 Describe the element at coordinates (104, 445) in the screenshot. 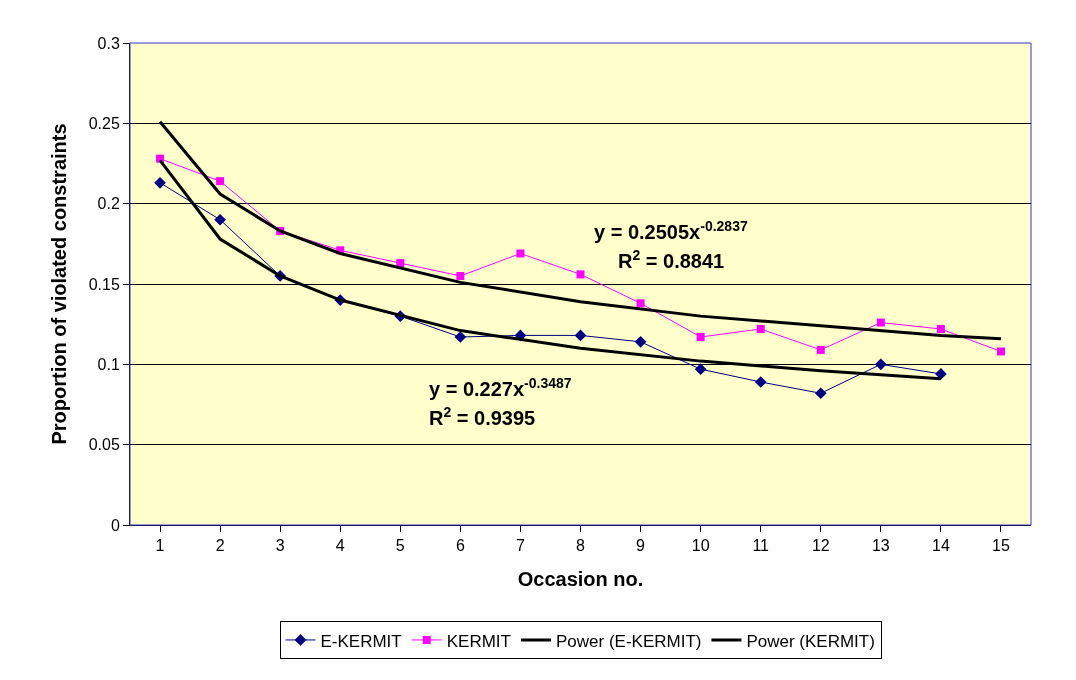

I see `y-tick-label: 0.05` at that location.